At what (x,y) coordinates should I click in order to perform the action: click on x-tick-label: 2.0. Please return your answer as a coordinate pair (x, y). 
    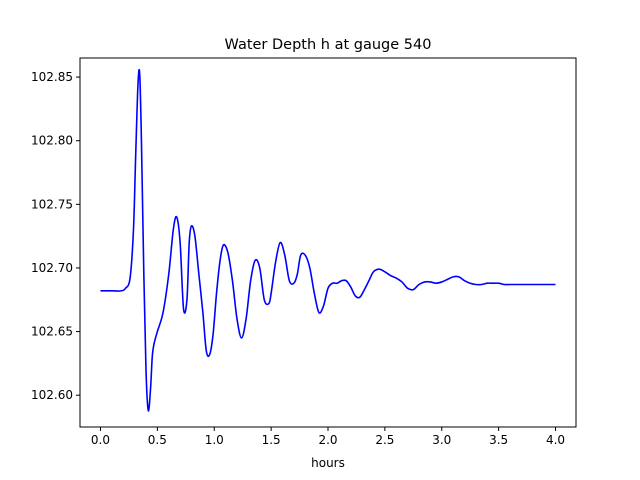
    Looking at the image, I should click on (327, 440).